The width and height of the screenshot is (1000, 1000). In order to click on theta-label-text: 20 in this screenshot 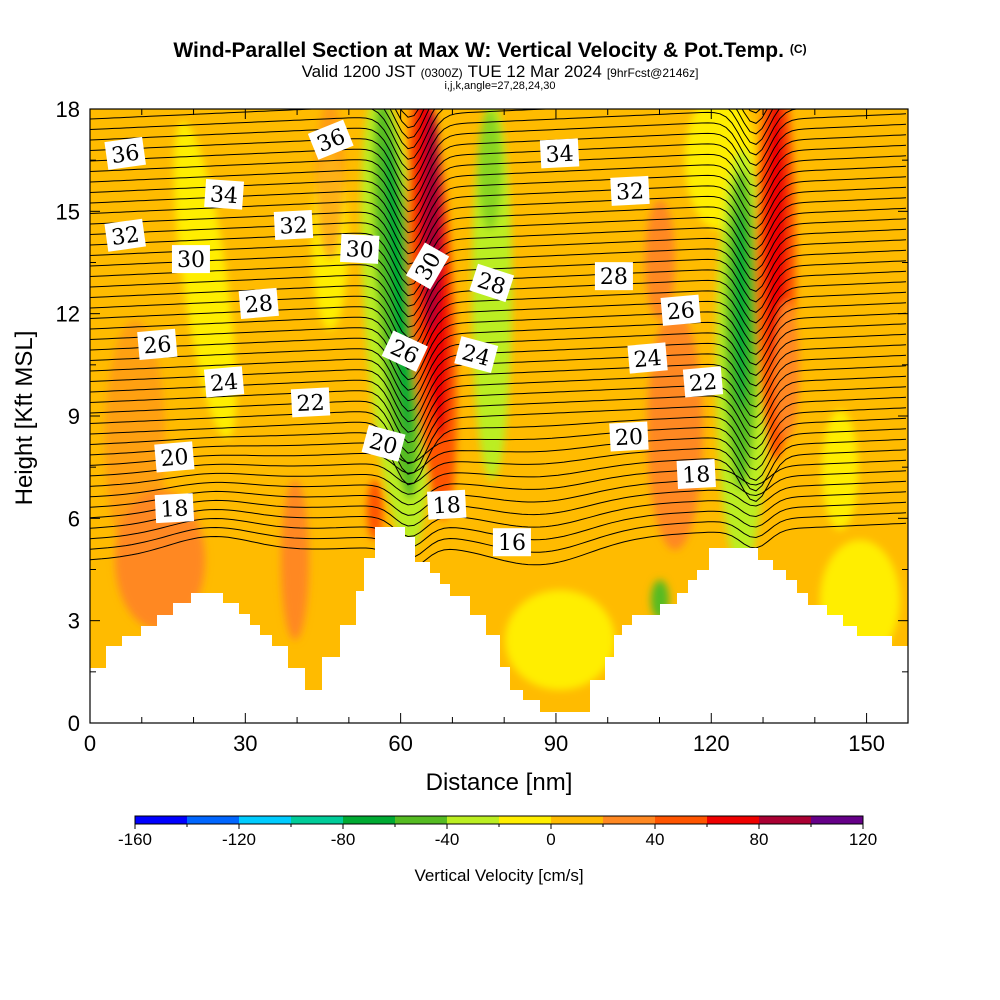, I will do `click(628, 438)`.